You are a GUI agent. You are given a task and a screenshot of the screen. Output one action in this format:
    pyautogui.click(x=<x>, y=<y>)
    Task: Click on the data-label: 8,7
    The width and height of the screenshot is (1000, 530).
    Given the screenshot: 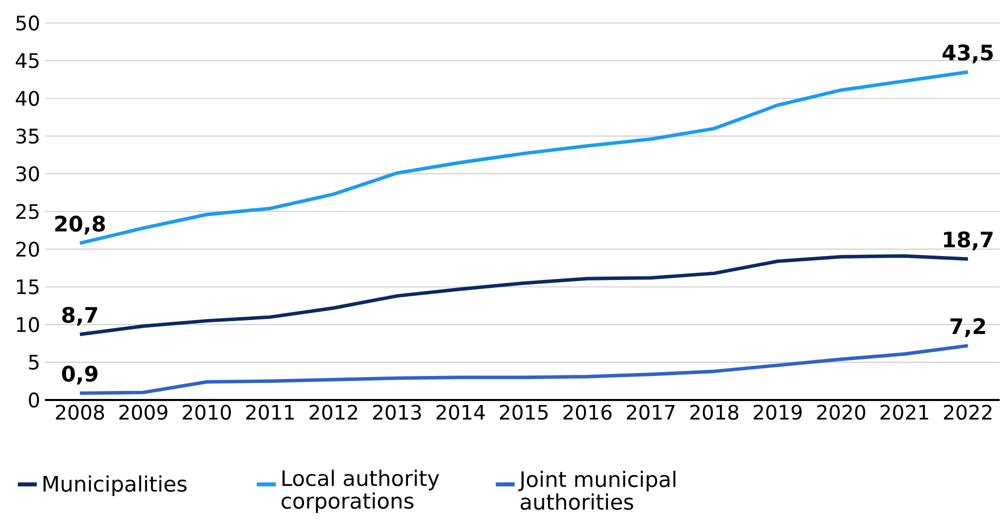 What is the action you would take?
    pyautogui.click(x=80, y=316)
    